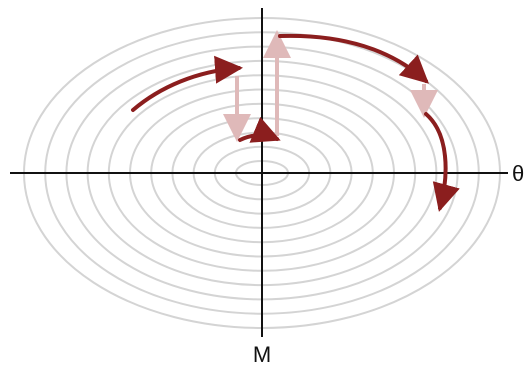 The image size is (531, 367). I want to click on dark-curved-arrow-left, so click(187, 83).